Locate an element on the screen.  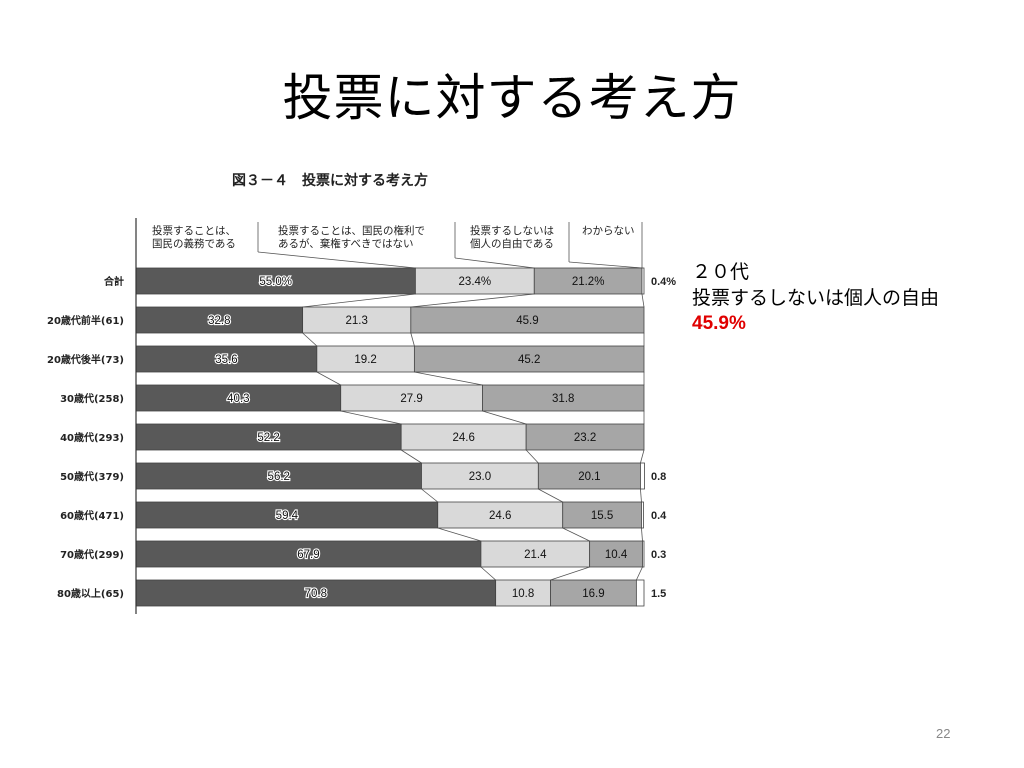
data-label: 1.5 is located at coordinates (658, 594).